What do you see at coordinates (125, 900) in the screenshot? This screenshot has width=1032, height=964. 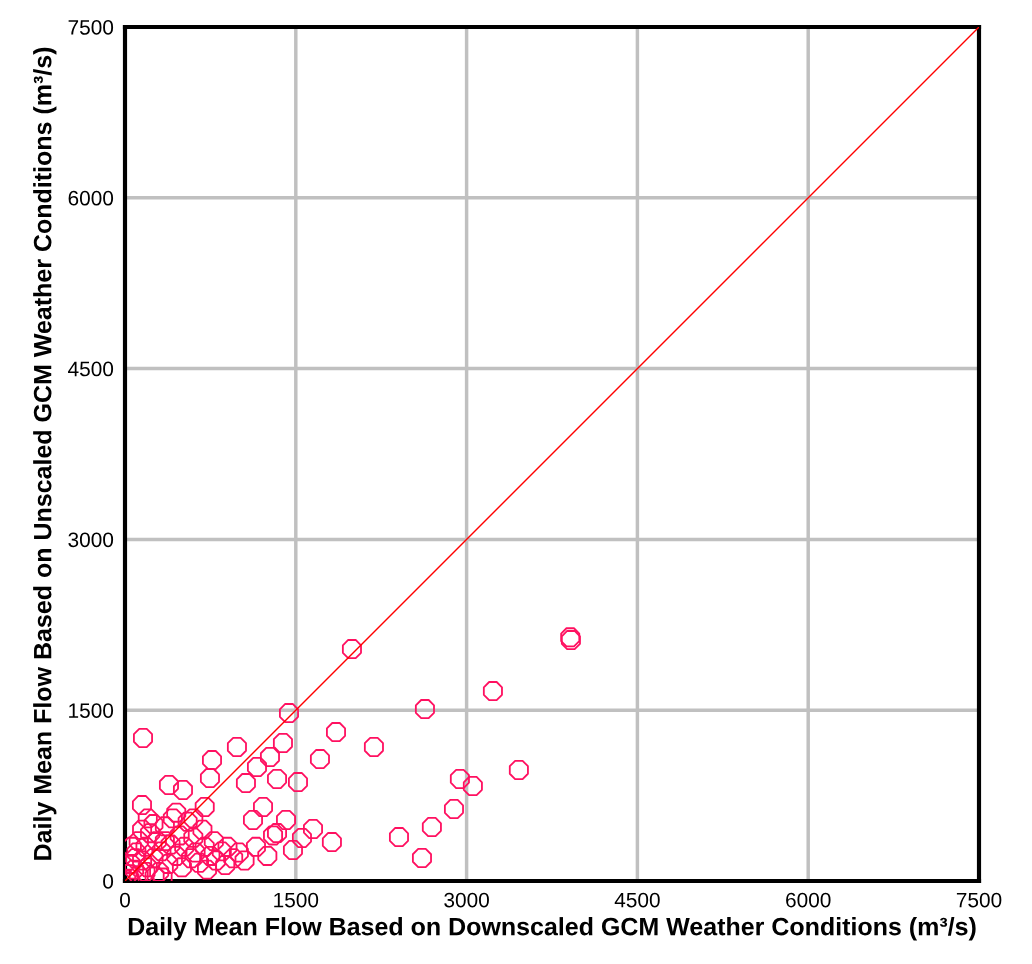 I see `x-tick-label: 0` at bounding box center [125, 900].